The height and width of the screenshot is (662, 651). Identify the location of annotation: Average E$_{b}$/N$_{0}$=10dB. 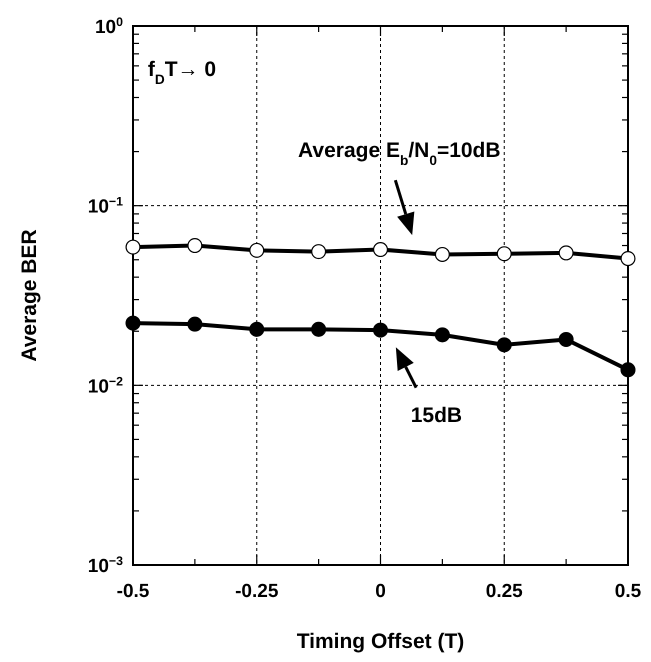
(399, 153).